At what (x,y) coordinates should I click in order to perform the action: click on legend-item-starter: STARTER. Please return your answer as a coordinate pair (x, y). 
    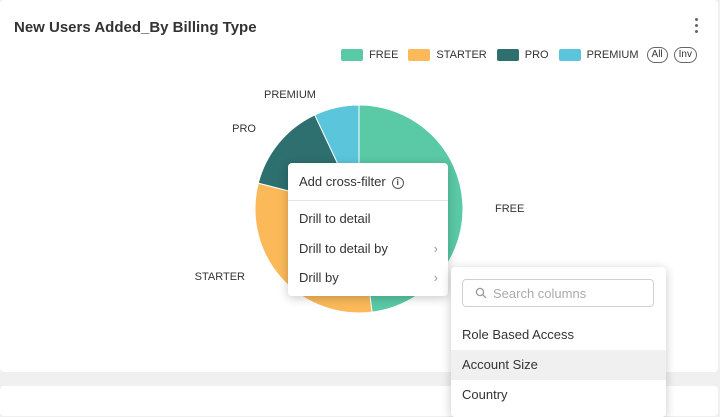
    Looking at the image, I should click on (447, 55).